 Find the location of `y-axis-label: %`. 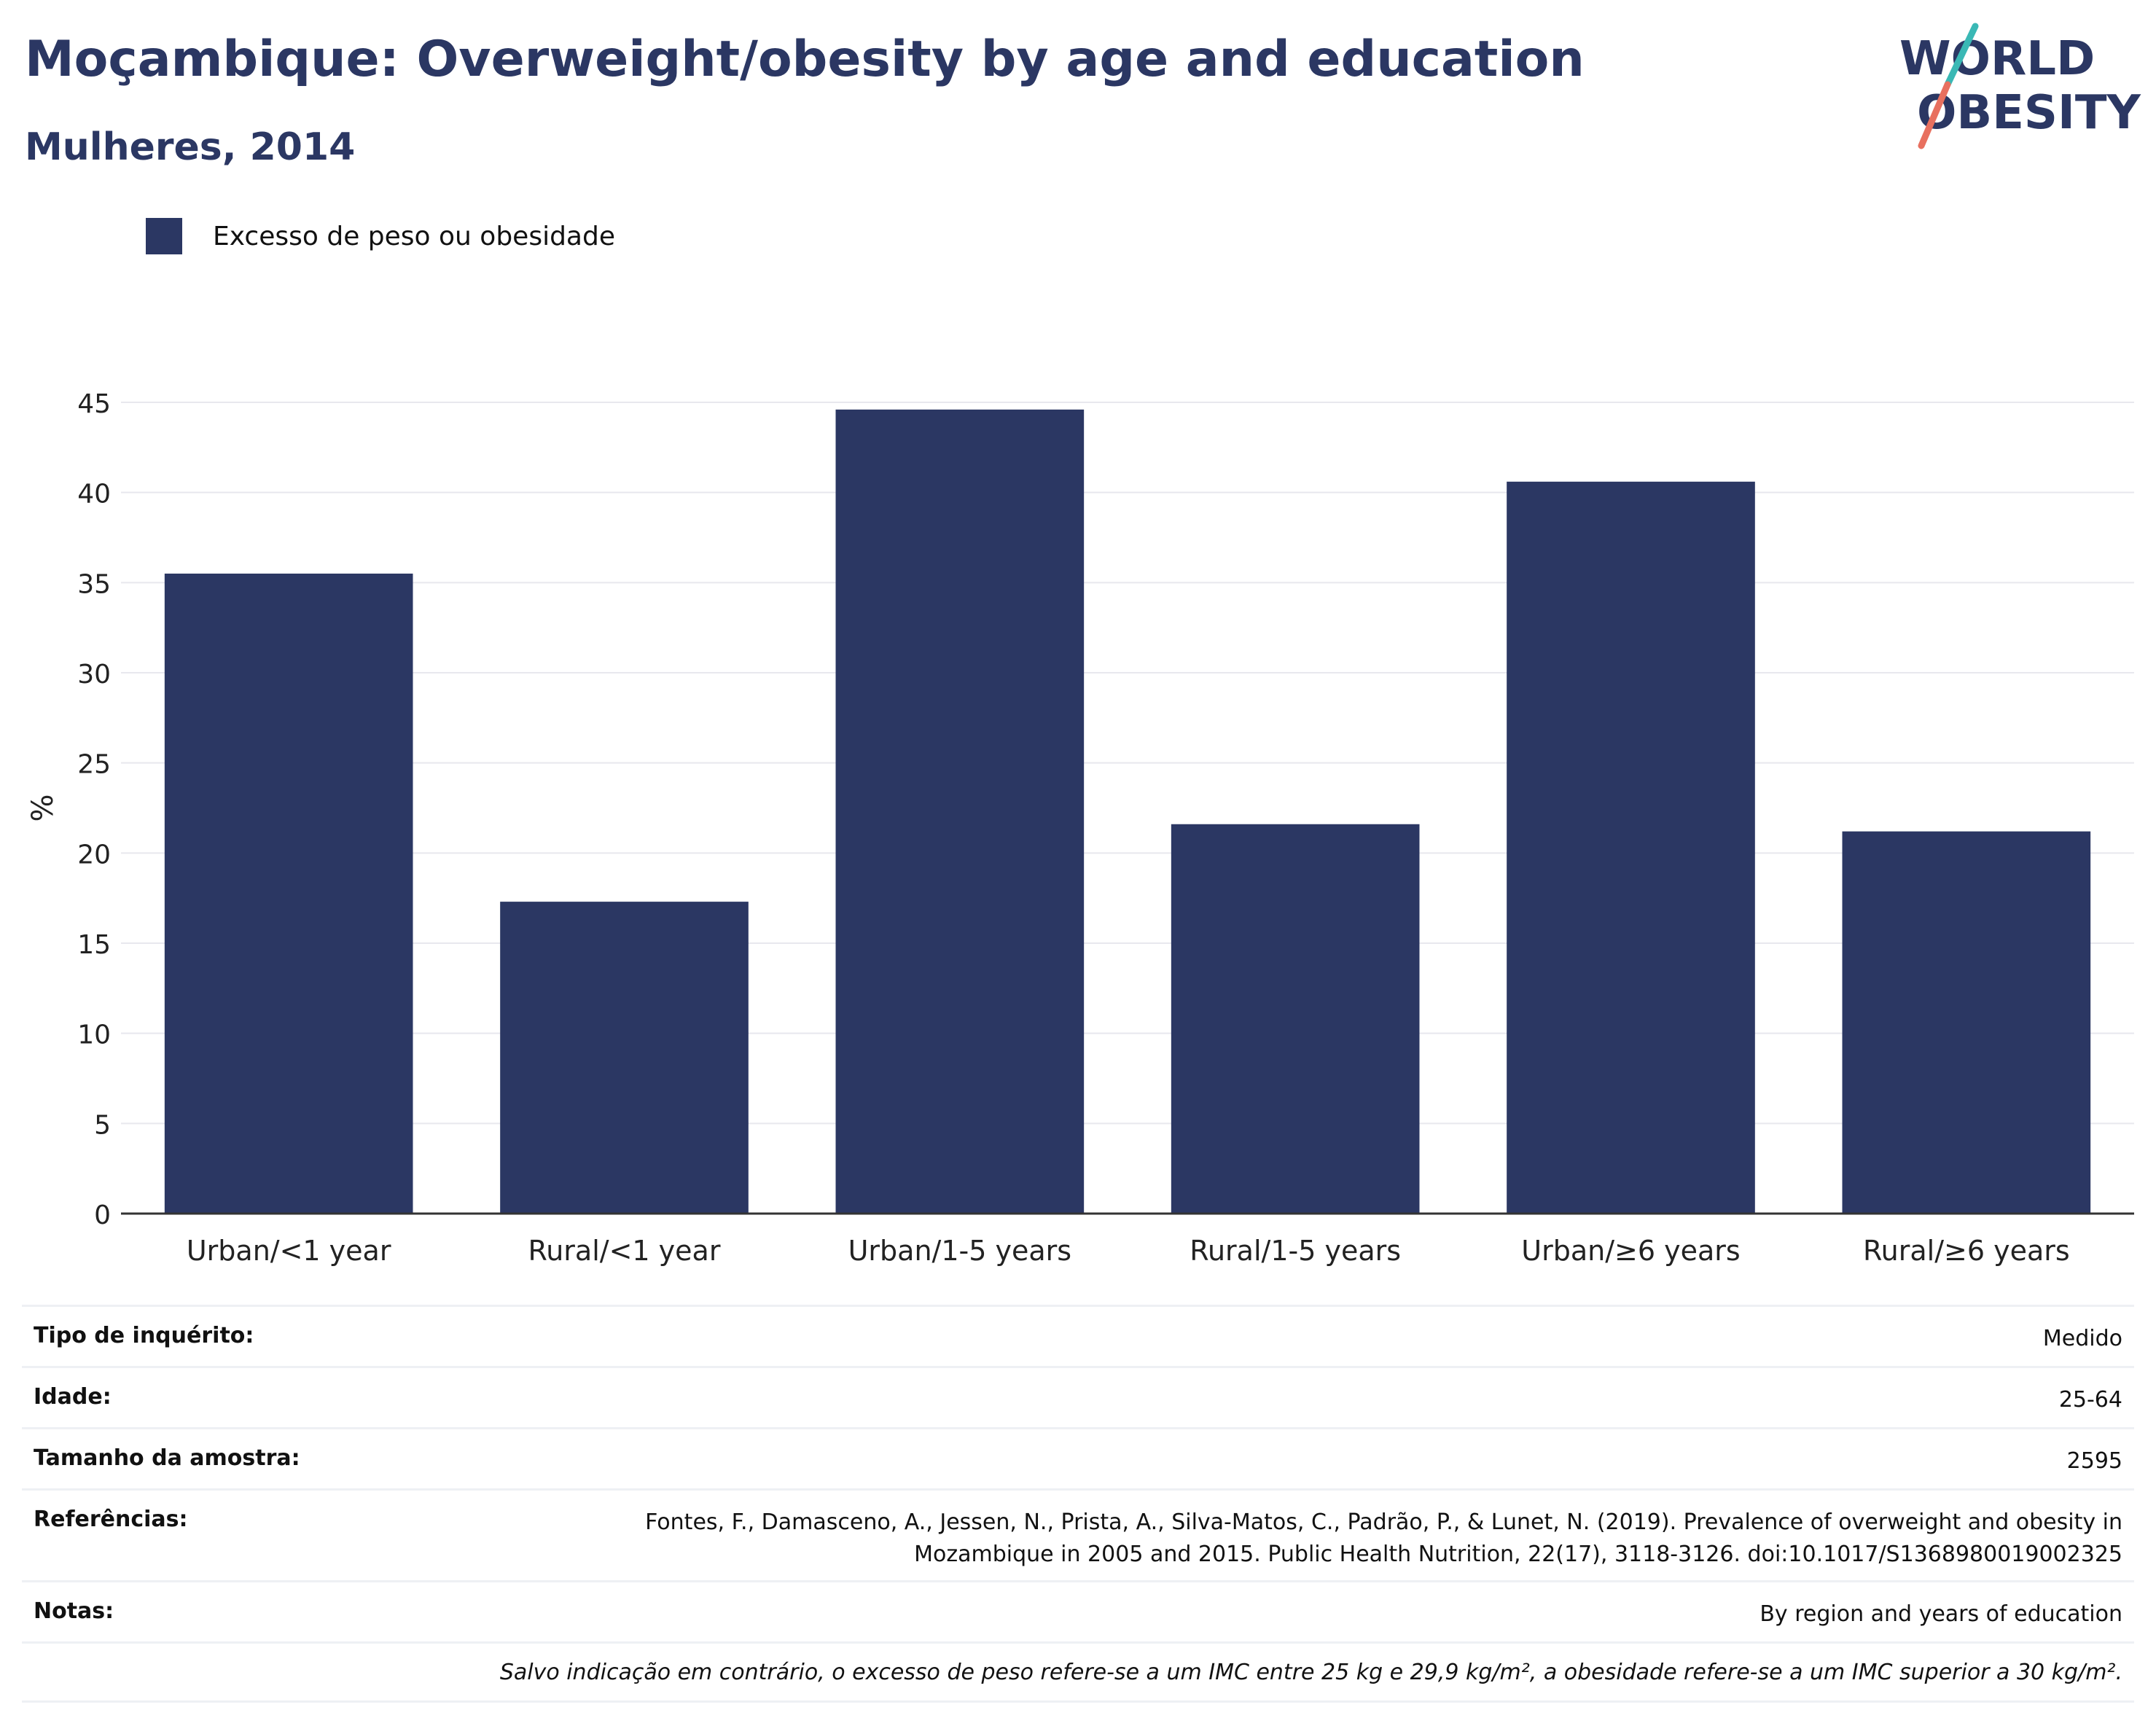

y-axis-label: % is located at coordinates (43, 808).